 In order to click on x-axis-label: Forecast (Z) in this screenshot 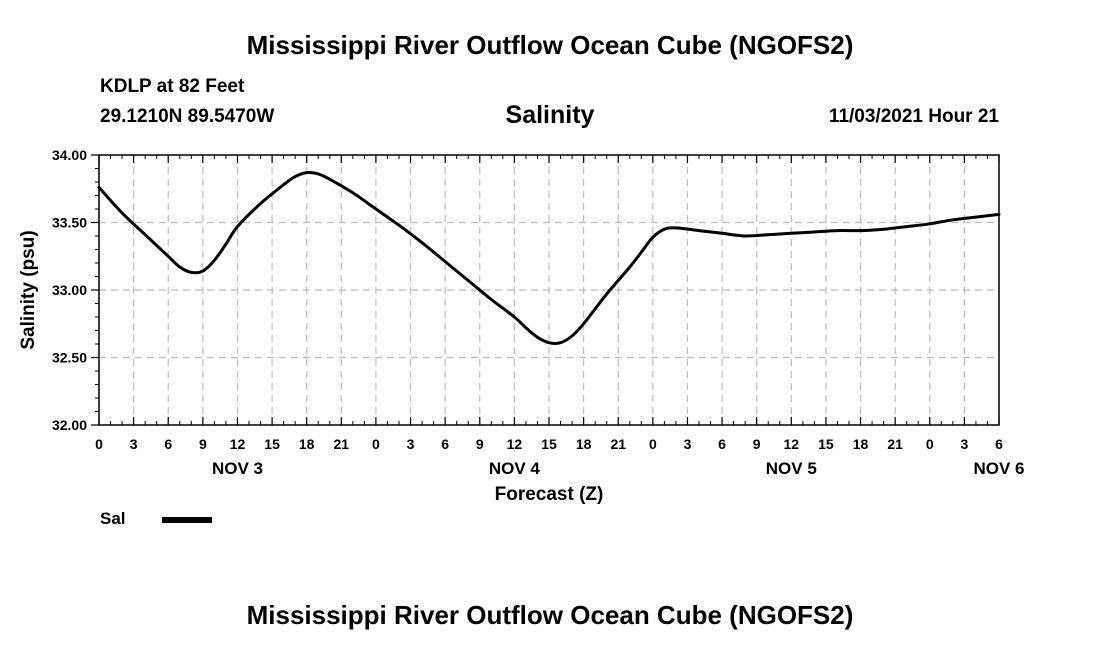, I will do `click(549, 494)`.